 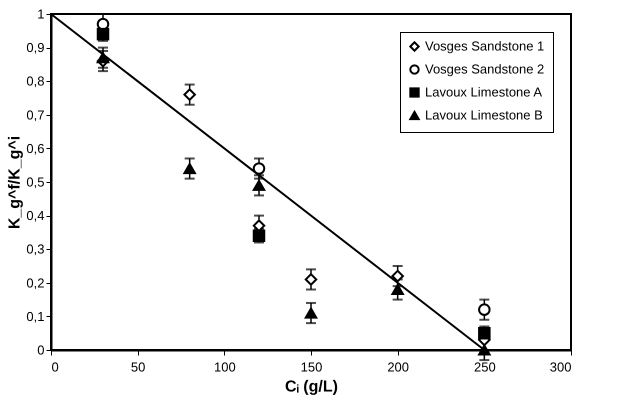 I want to click on y-tick-label: 0,4, so click(x=35, y=216).